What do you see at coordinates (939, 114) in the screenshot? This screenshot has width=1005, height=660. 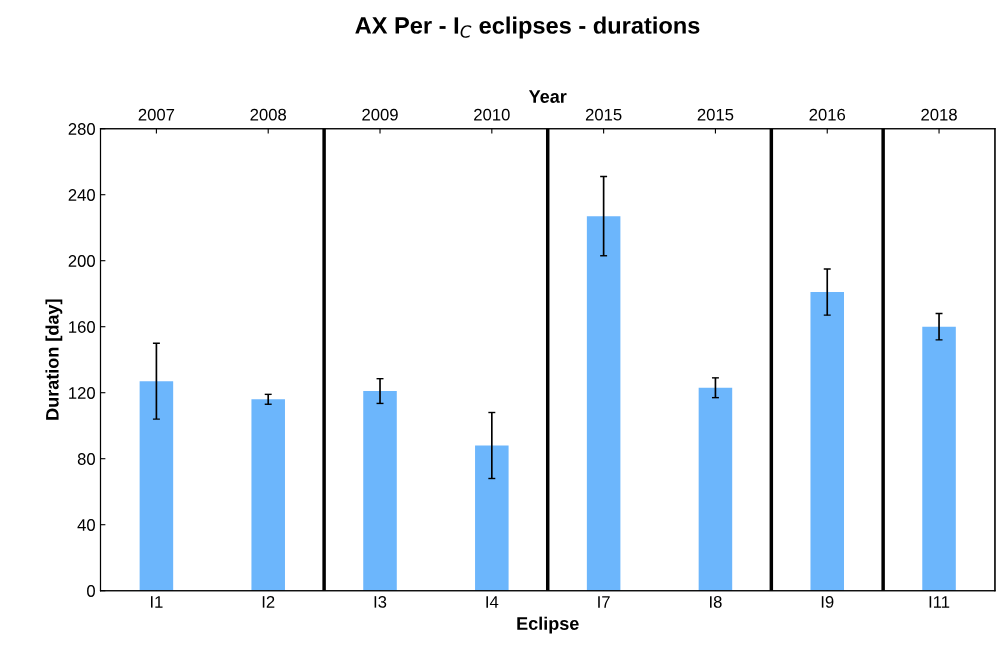 I see `annotation: 2018` at bounding box center [939, 114].